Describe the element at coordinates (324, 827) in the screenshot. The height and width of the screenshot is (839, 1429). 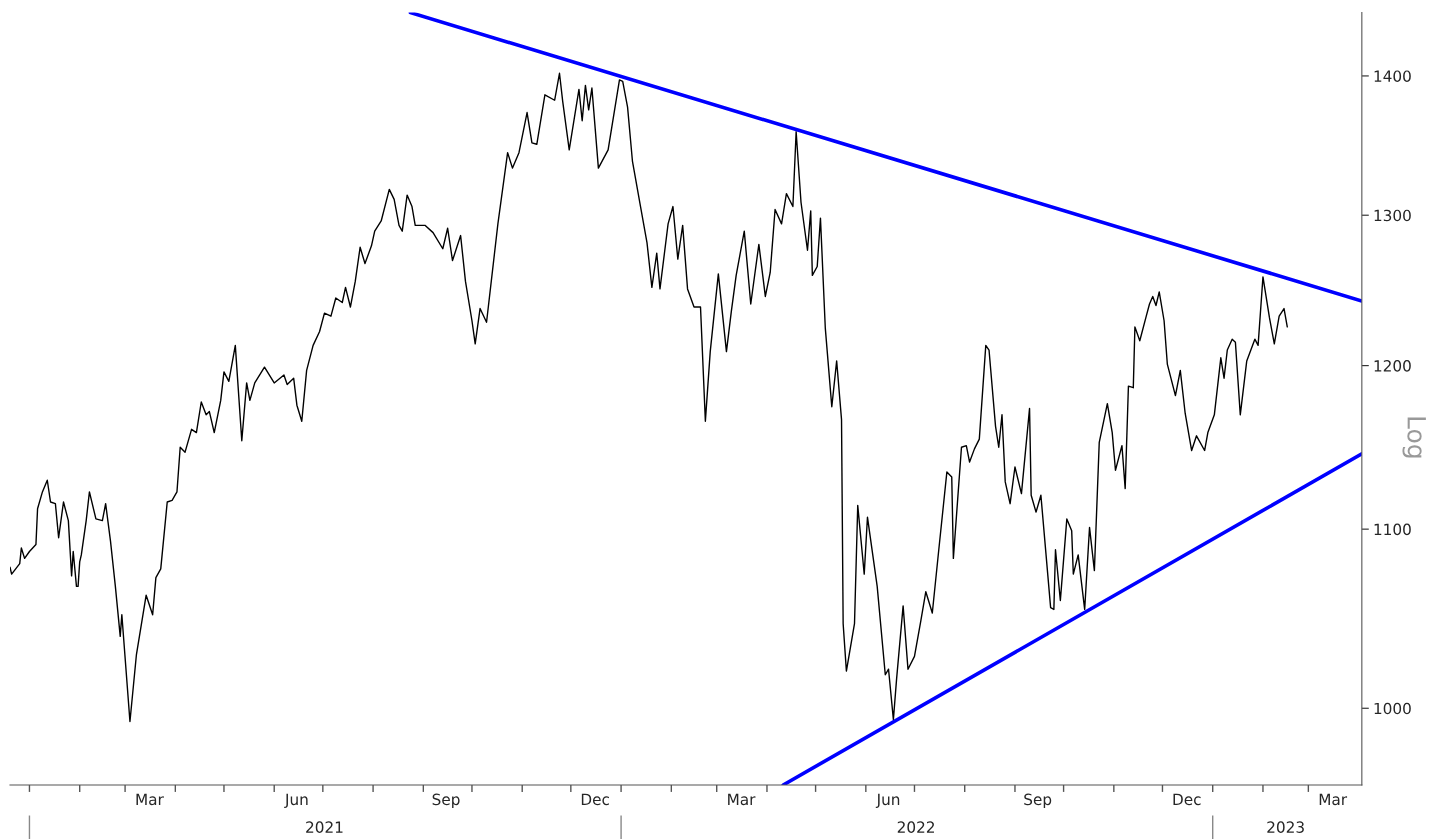
I see `x2-tick-label: 2021` at that location.